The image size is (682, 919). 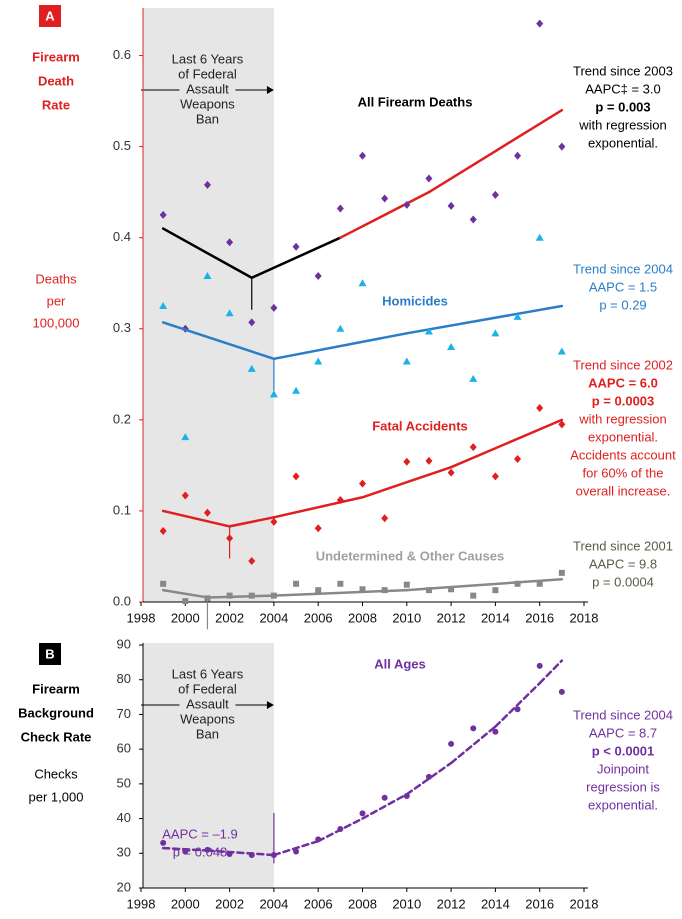 I want to click on y-title: Rate, so click(x=56, y=104).